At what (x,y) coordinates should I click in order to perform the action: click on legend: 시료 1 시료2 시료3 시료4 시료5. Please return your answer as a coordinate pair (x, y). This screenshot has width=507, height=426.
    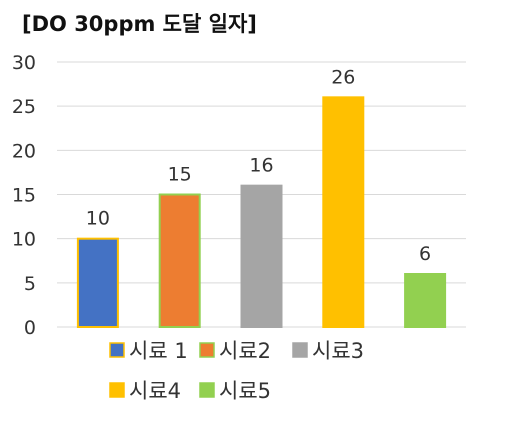
    Looking at the image, I should click on (236, 371).